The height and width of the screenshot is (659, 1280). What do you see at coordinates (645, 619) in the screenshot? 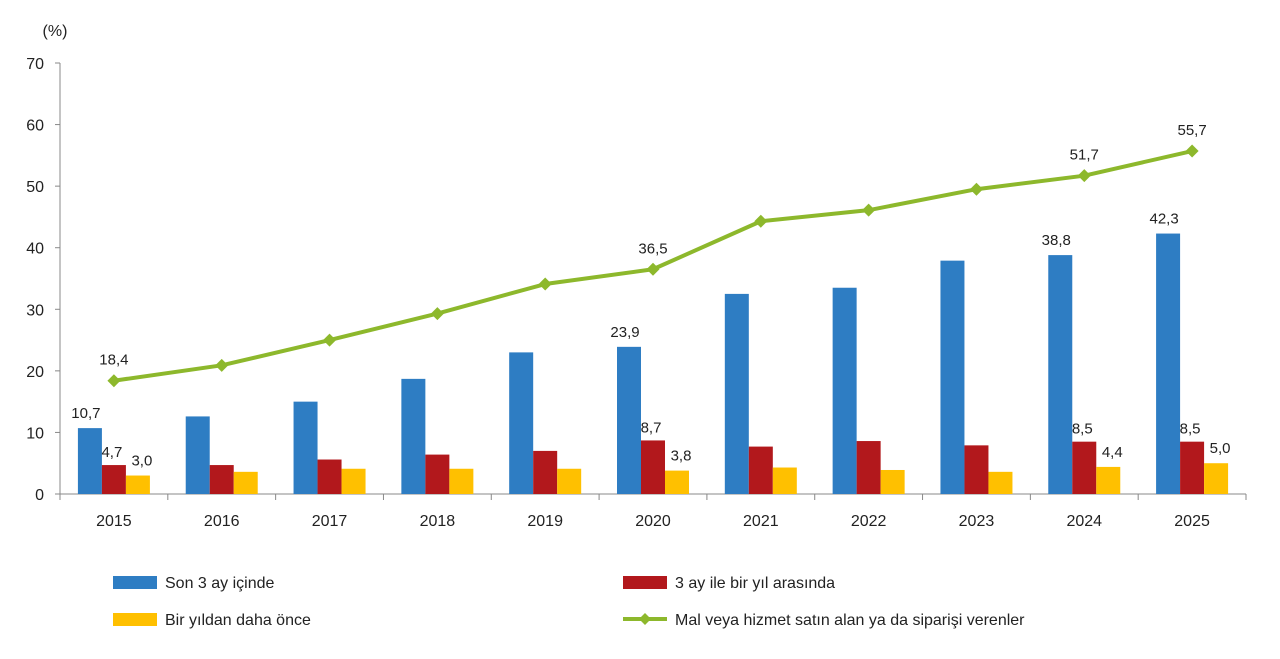
I see `legend-marker` at bounding box center [645, 619].